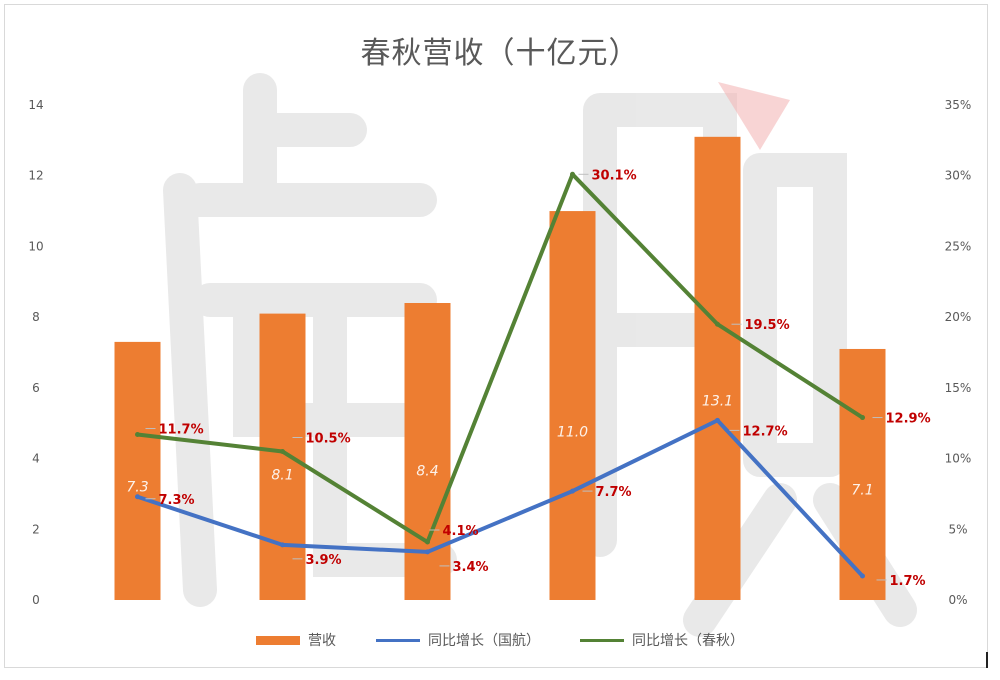  I want to click on right-axis-tick-label: 20%, so click(958, 317).